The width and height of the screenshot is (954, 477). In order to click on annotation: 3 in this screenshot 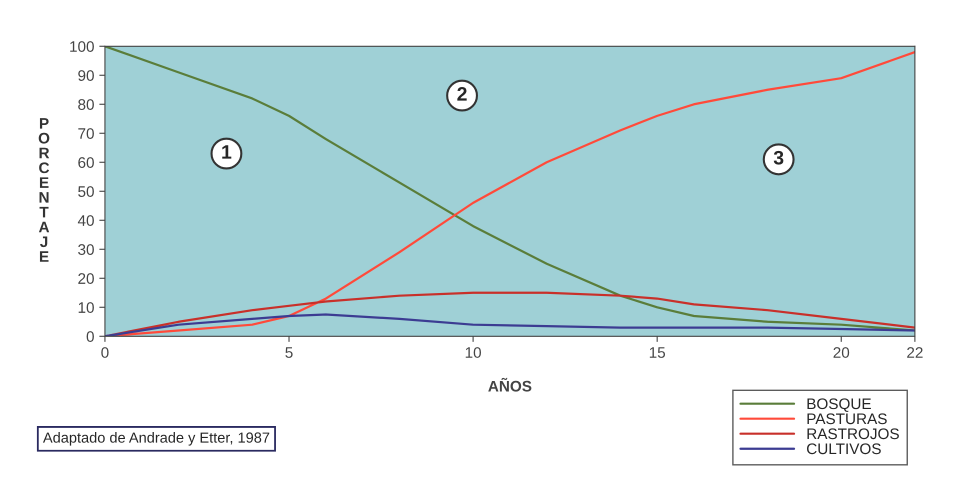, I will do `click(779, 157)`.